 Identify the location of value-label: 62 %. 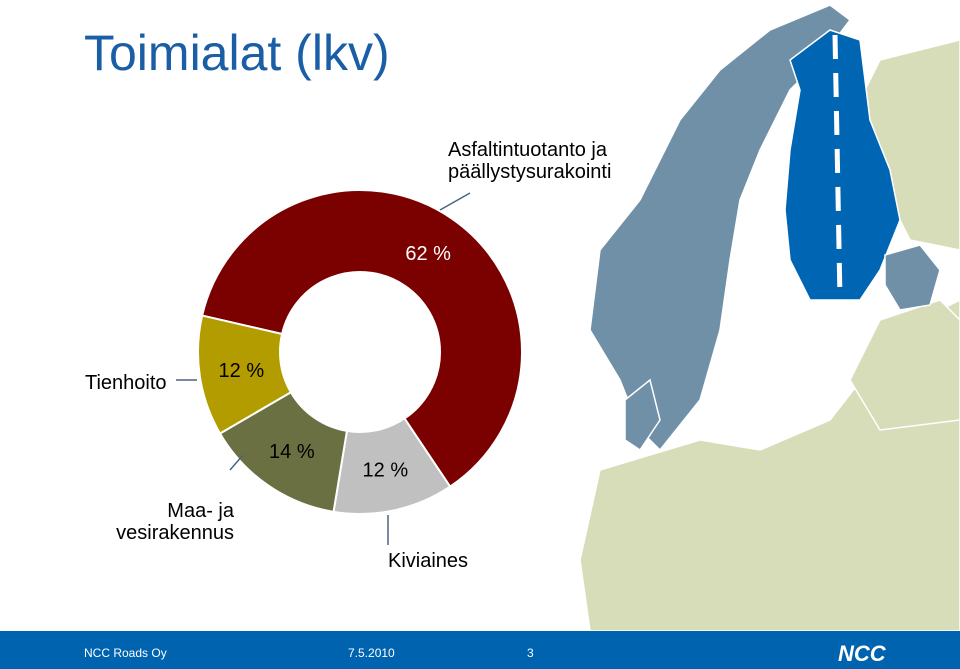
(428, 254).